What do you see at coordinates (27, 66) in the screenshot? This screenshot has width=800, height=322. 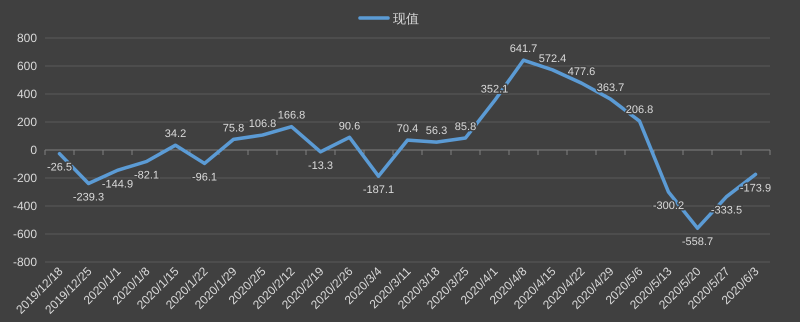 I see `y-tick-label: 600` at bounding box center [27, 66].